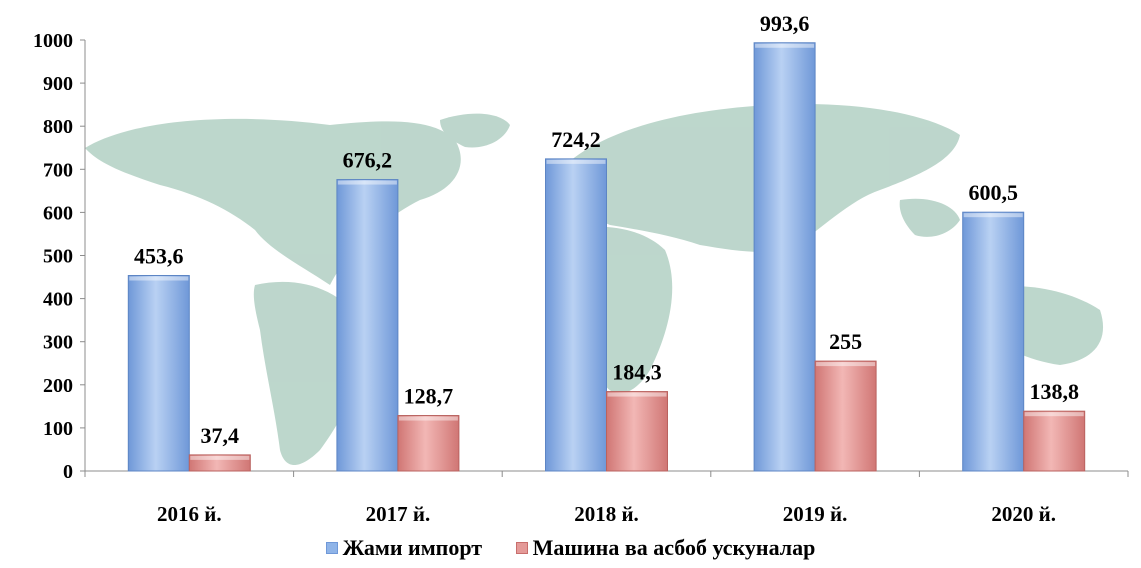  What do you see at coordinates (637, 372) in the screenshot?
I see `data-label-series-2: 184,3` at bounding box center [637, 372].